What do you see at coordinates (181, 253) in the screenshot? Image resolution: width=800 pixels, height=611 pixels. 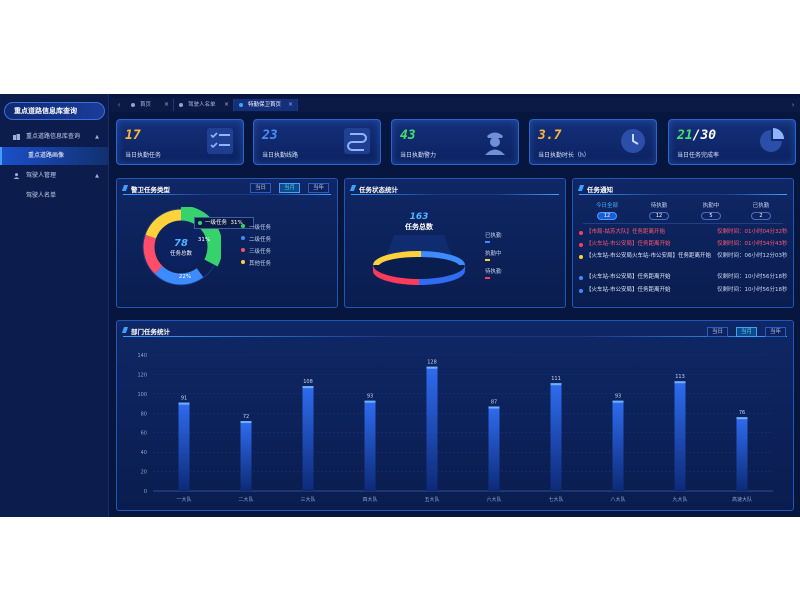 I see `donut-total-label: 任务总数` at bounding box center [181, 253].